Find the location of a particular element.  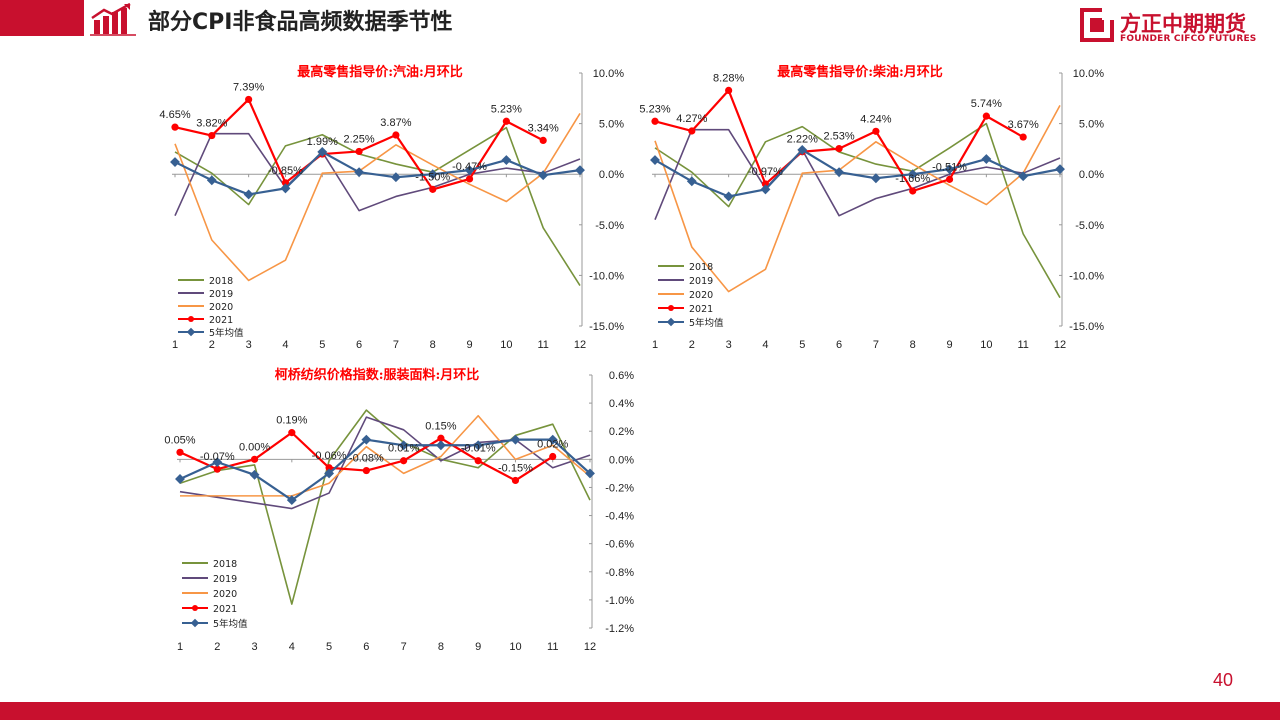

data-label-2021: 8.28% is located at coordinates (728, 78).